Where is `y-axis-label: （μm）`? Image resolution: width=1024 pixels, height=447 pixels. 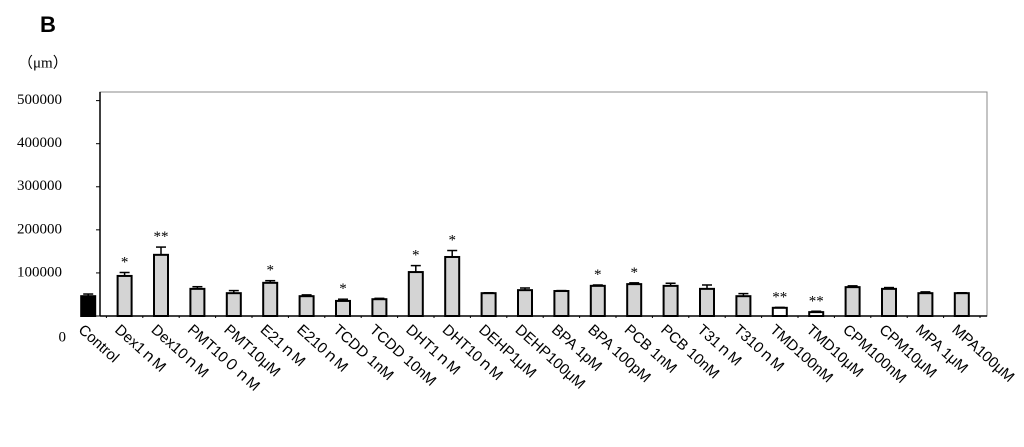
y-axis-label: （μm） is located at coordinates (43, 62).